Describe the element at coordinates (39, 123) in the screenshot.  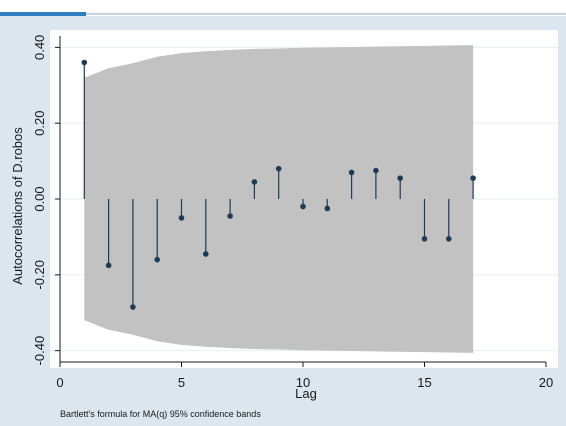
I see `y-tick-label: 0.20` at that location.